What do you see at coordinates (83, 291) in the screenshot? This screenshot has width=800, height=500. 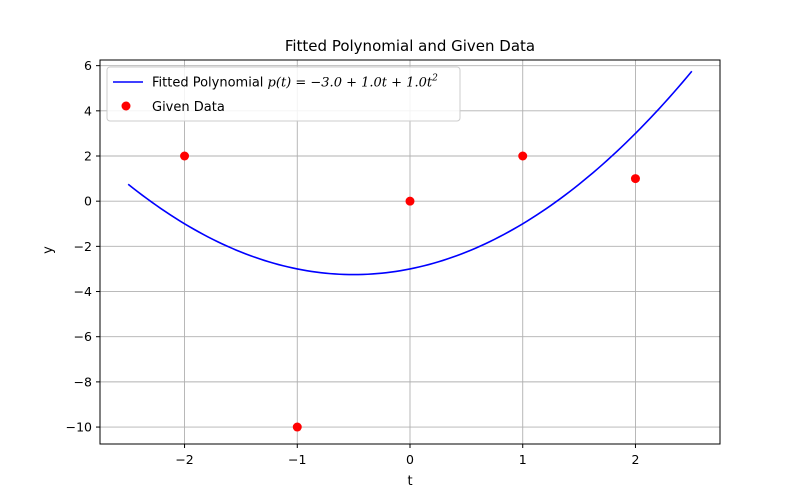 I see `y-tick-label: −4` at bounding box center [83, 291].